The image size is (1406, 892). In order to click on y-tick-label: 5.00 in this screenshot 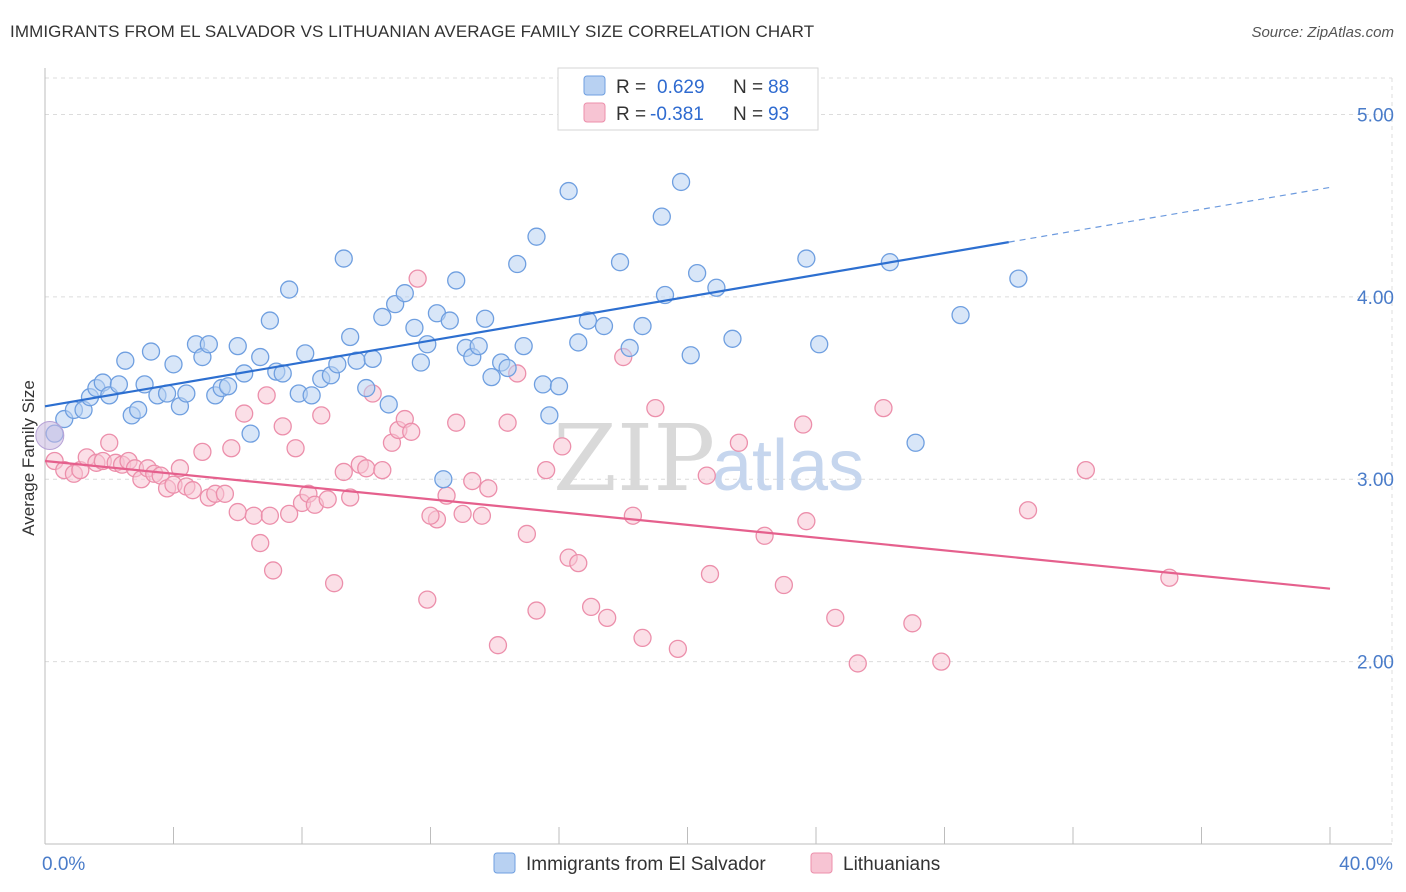, I will do `click(1375, 115)`.